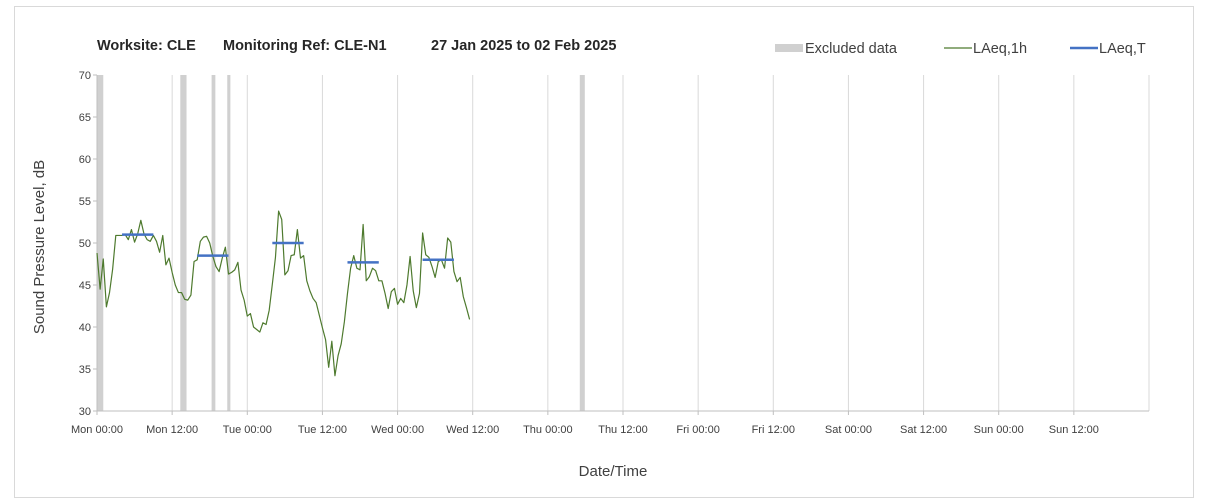 Image resolution: width=1208 pixels, height=504 pixels. I want to click on x-tick-label: Thu 00:00, so click(548, 430).